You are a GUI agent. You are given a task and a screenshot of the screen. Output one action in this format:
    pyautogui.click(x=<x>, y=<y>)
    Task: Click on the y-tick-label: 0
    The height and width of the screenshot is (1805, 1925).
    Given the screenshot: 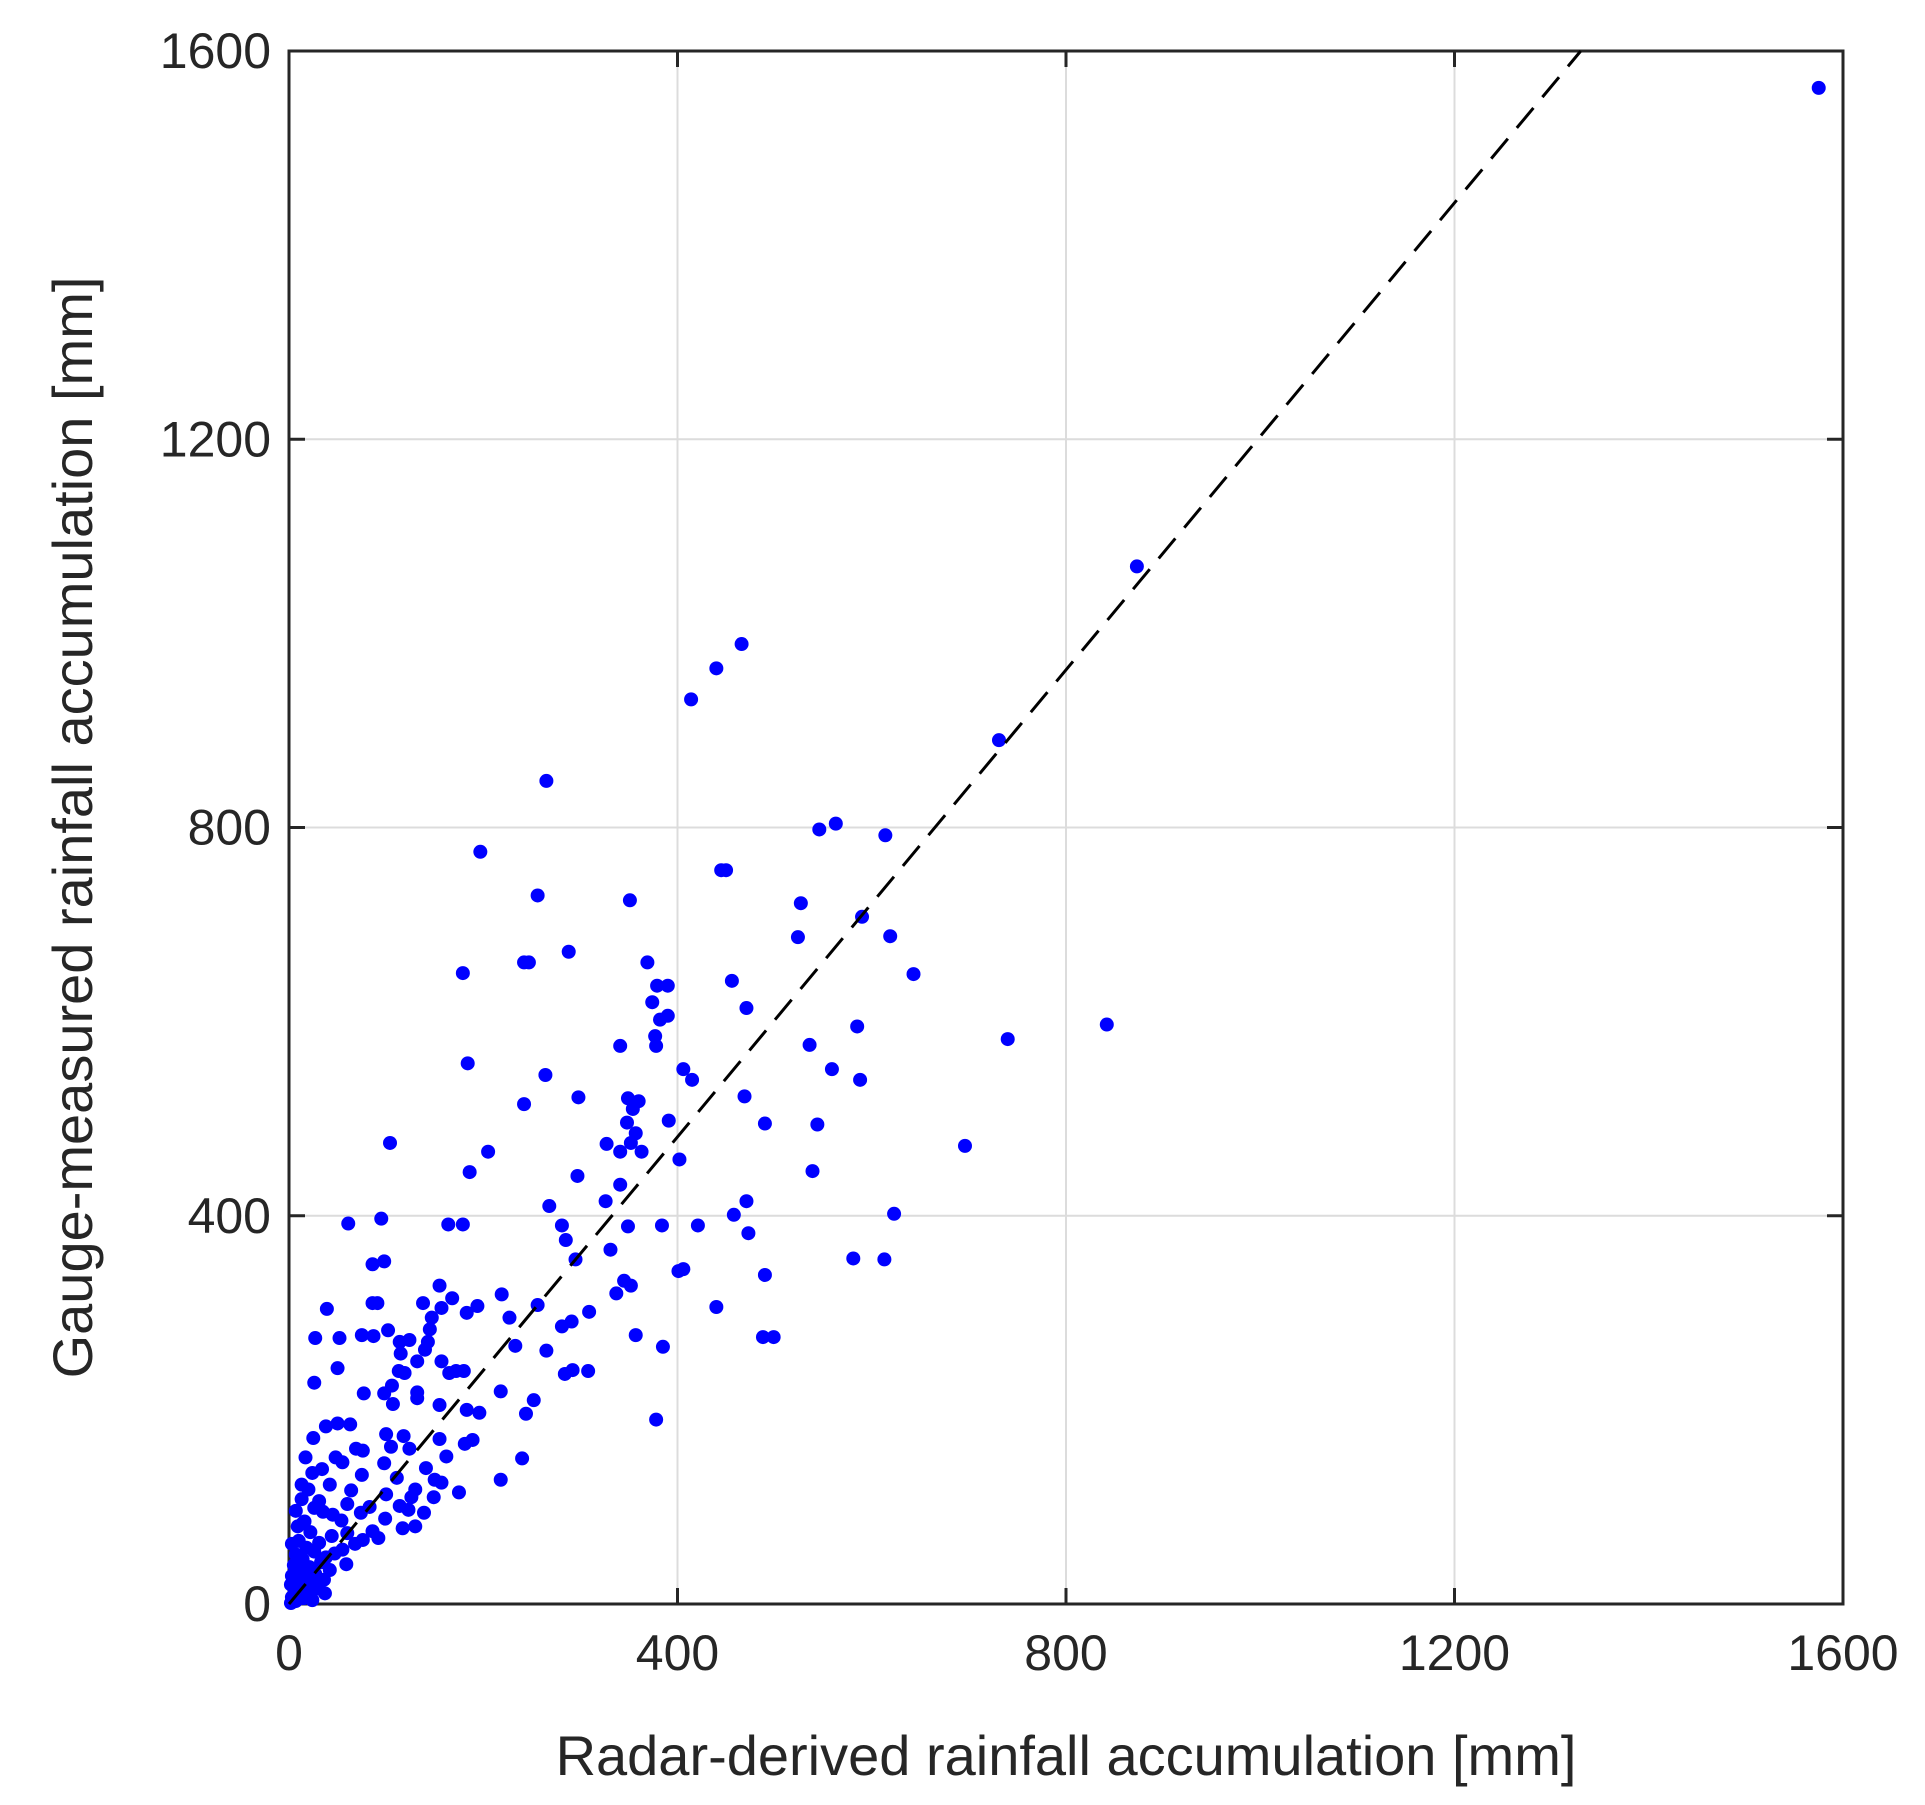 What is the action you would take?
    pyautogui.click(x=257, y=1604)
    